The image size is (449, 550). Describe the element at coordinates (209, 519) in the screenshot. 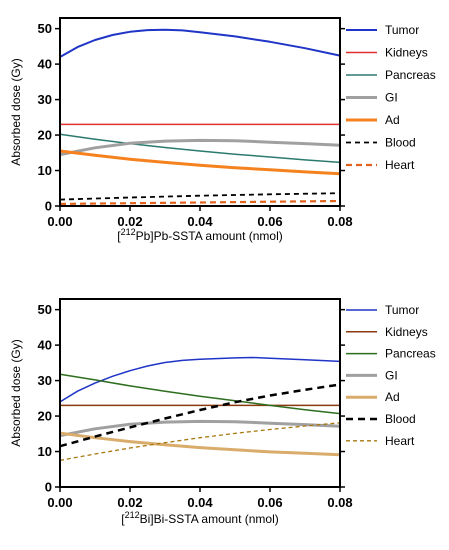

I see `x-axis-title-suffix: Bi]Bi-SSTA amount (nmol)` at that location.